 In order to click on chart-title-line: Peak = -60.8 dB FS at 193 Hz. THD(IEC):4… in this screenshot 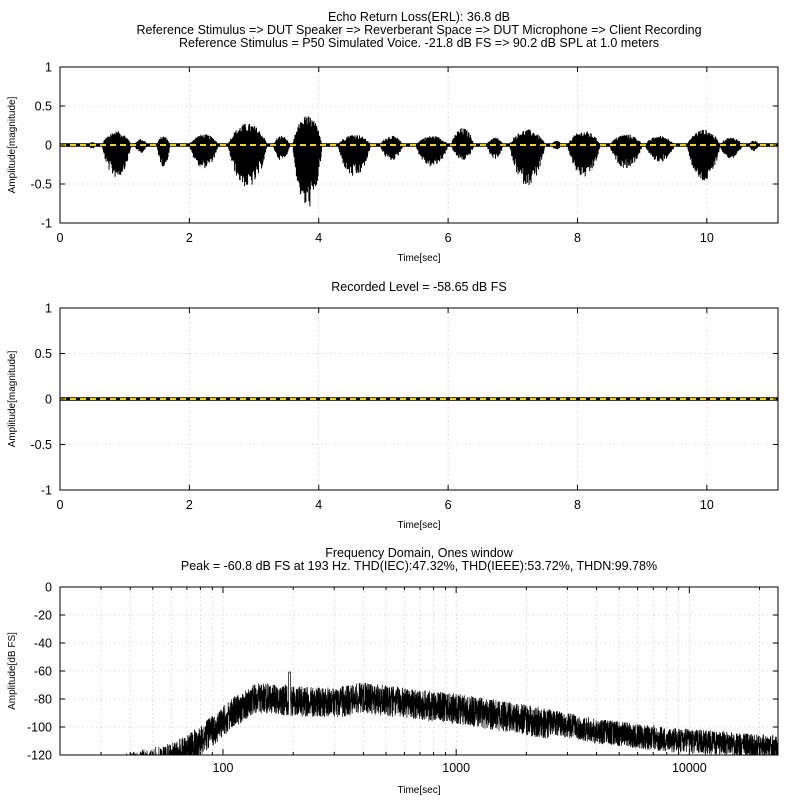, I will do `click(419, 566)`.